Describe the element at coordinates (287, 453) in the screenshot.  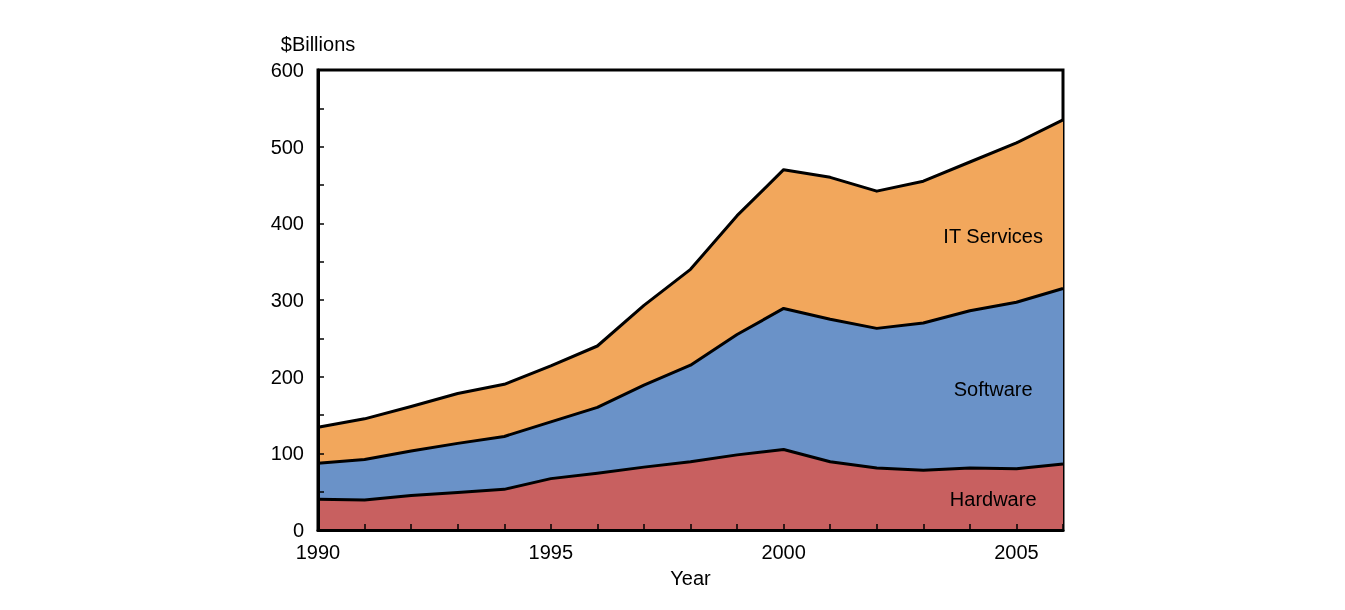
I see `y-tick-label: 100` at that location.